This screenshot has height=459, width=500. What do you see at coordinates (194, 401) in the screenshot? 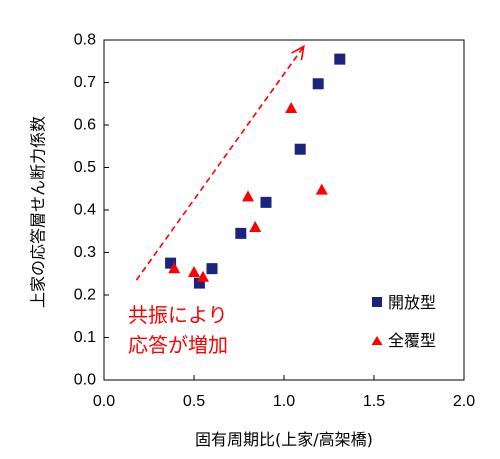
I see `x-tick-label: 0.5` at bounding box center [194, 401].